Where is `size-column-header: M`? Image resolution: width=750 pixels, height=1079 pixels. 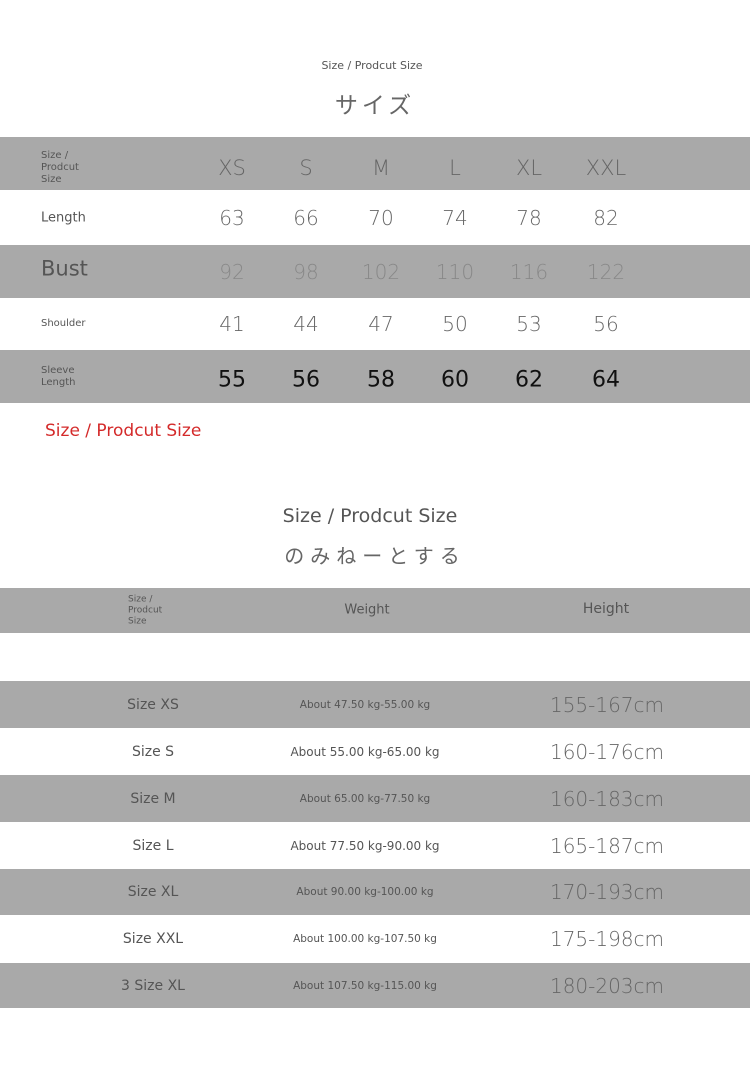 size-column-header: M is located at coordinates (381, 168).